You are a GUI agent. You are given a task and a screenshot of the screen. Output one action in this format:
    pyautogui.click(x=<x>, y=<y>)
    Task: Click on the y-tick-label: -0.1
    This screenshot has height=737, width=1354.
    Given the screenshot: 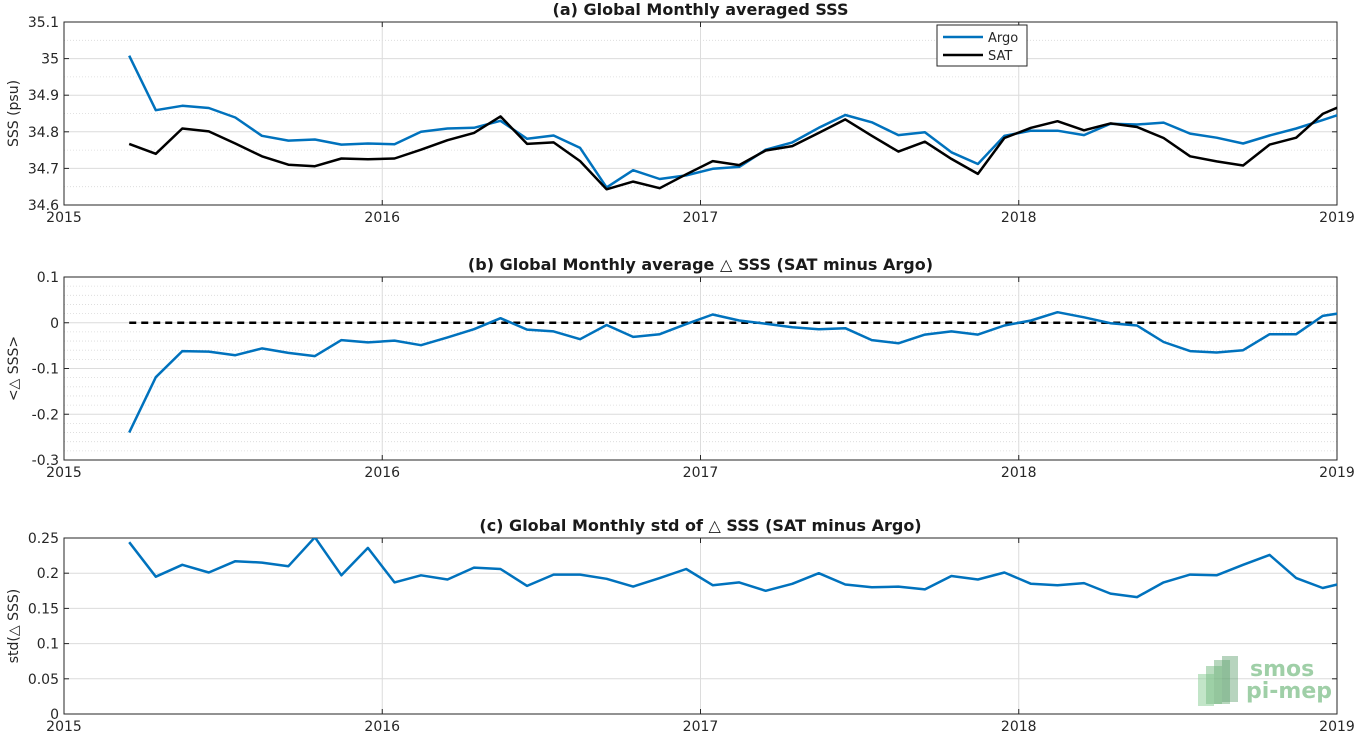 What is the action you would take?
    pyautogui.click(x=45, y=370)
    